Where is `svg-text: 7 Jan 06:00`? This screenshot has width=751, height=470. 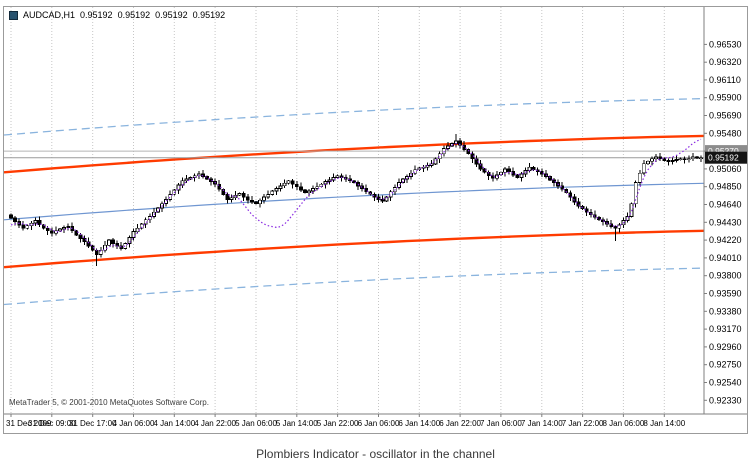
svg-text: 7 Jan 06:00 is located at coordinates (501, 423).